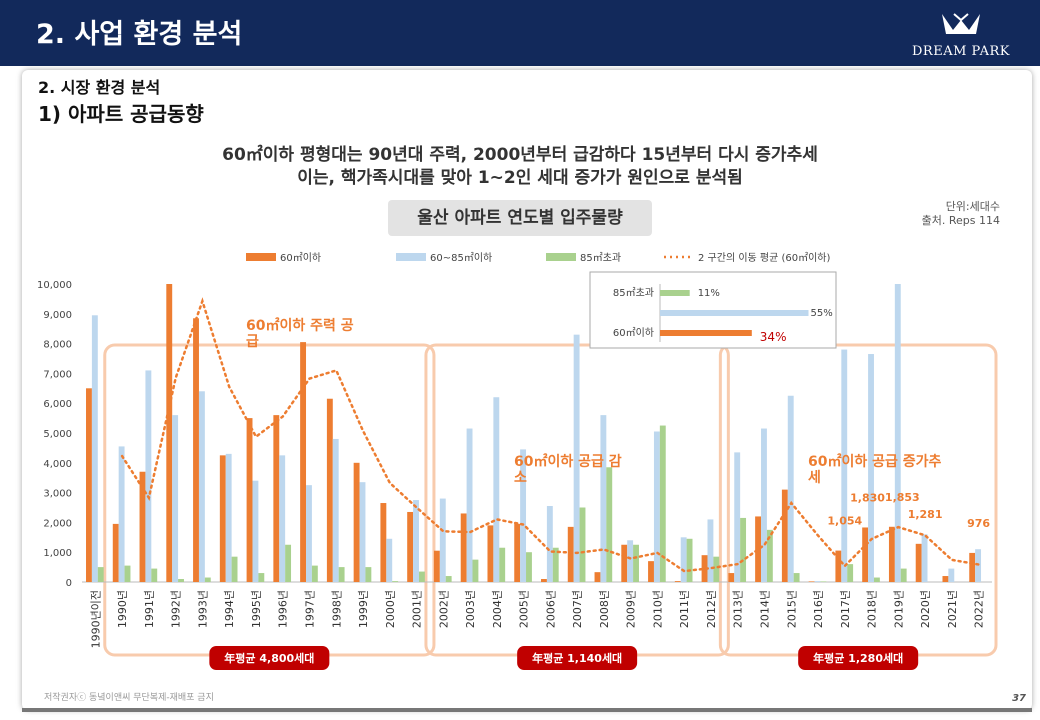 Image resolution: width=1040 pixels, height=720 pixels. I want to click on footer-bar, so click(527, 710).